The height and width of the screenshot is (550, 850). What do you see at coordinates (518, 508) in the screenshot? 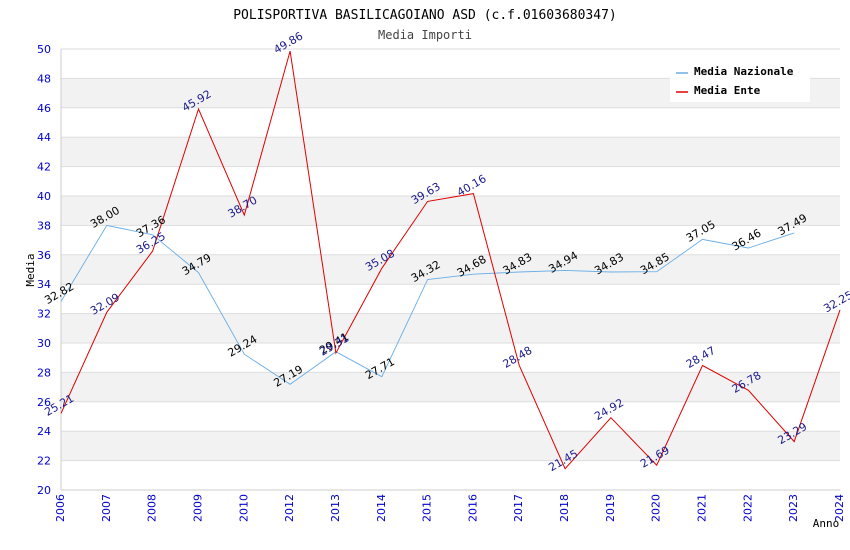
I see `x-tick-label: 2017` at bounding box center [518, 508].